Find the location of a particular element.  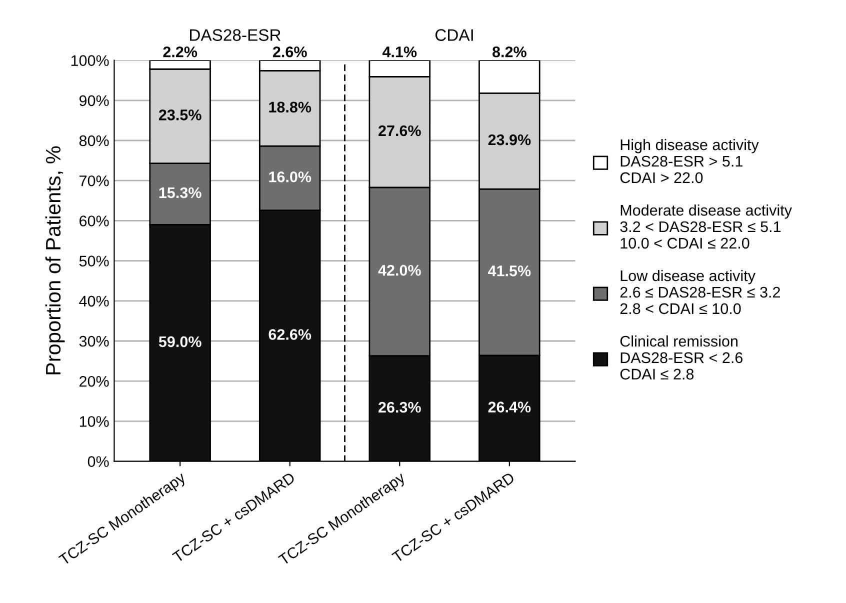

text: CDAI is located at coordinates (454, 35).